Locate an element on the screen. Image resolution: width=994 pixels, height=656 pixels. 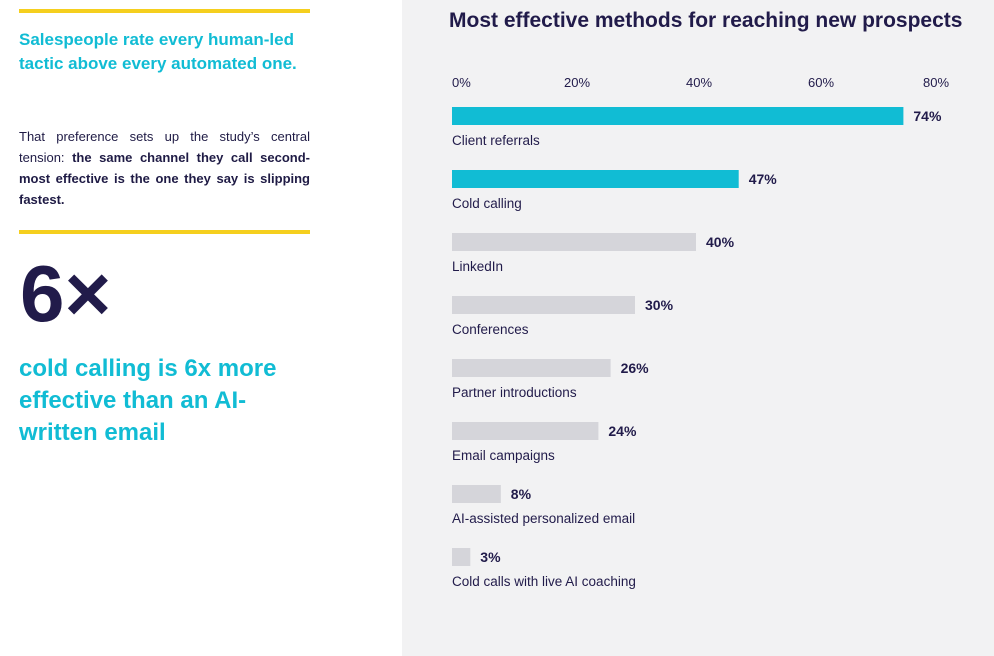
category-label: Conferences is located at coordinates (490, 329).